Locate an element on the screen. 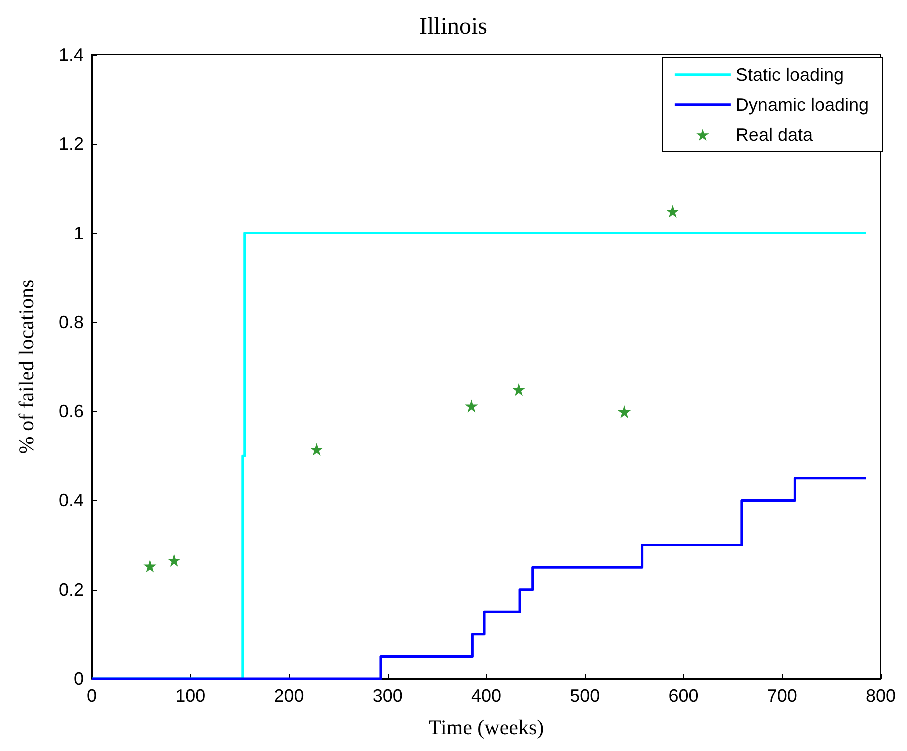 The image size is (907, 751). x-tick-label: 200 is located at coordinates (289, 696).